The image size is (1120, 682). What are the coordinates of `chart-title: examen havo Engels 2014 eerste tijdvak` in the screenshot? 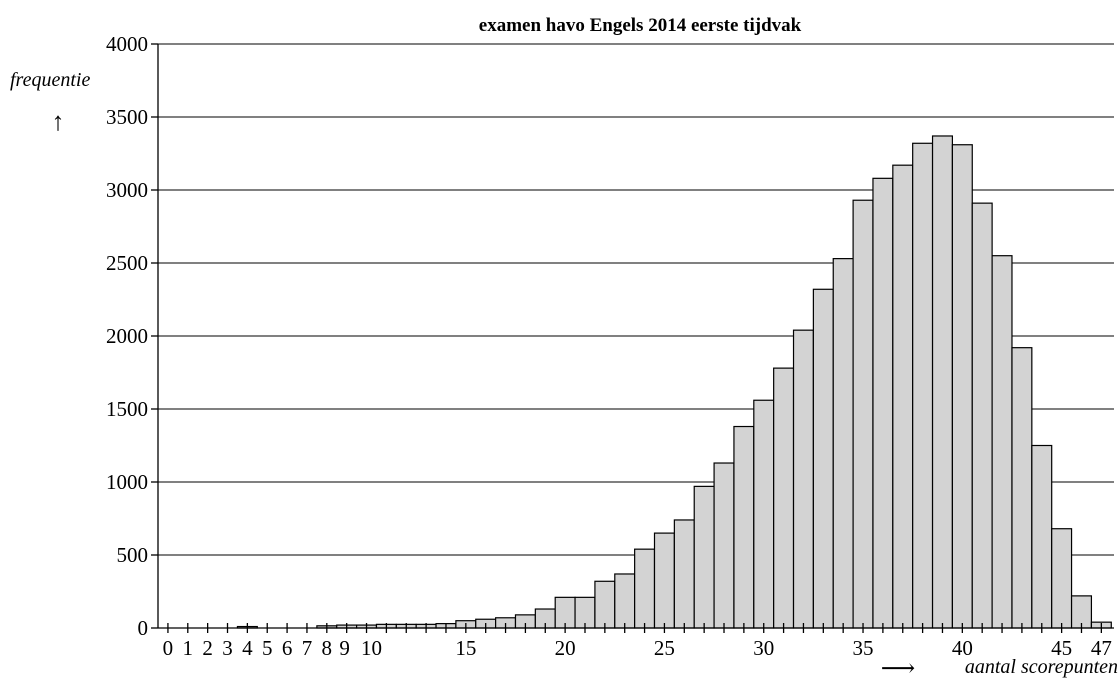 It's located at (640, 25).